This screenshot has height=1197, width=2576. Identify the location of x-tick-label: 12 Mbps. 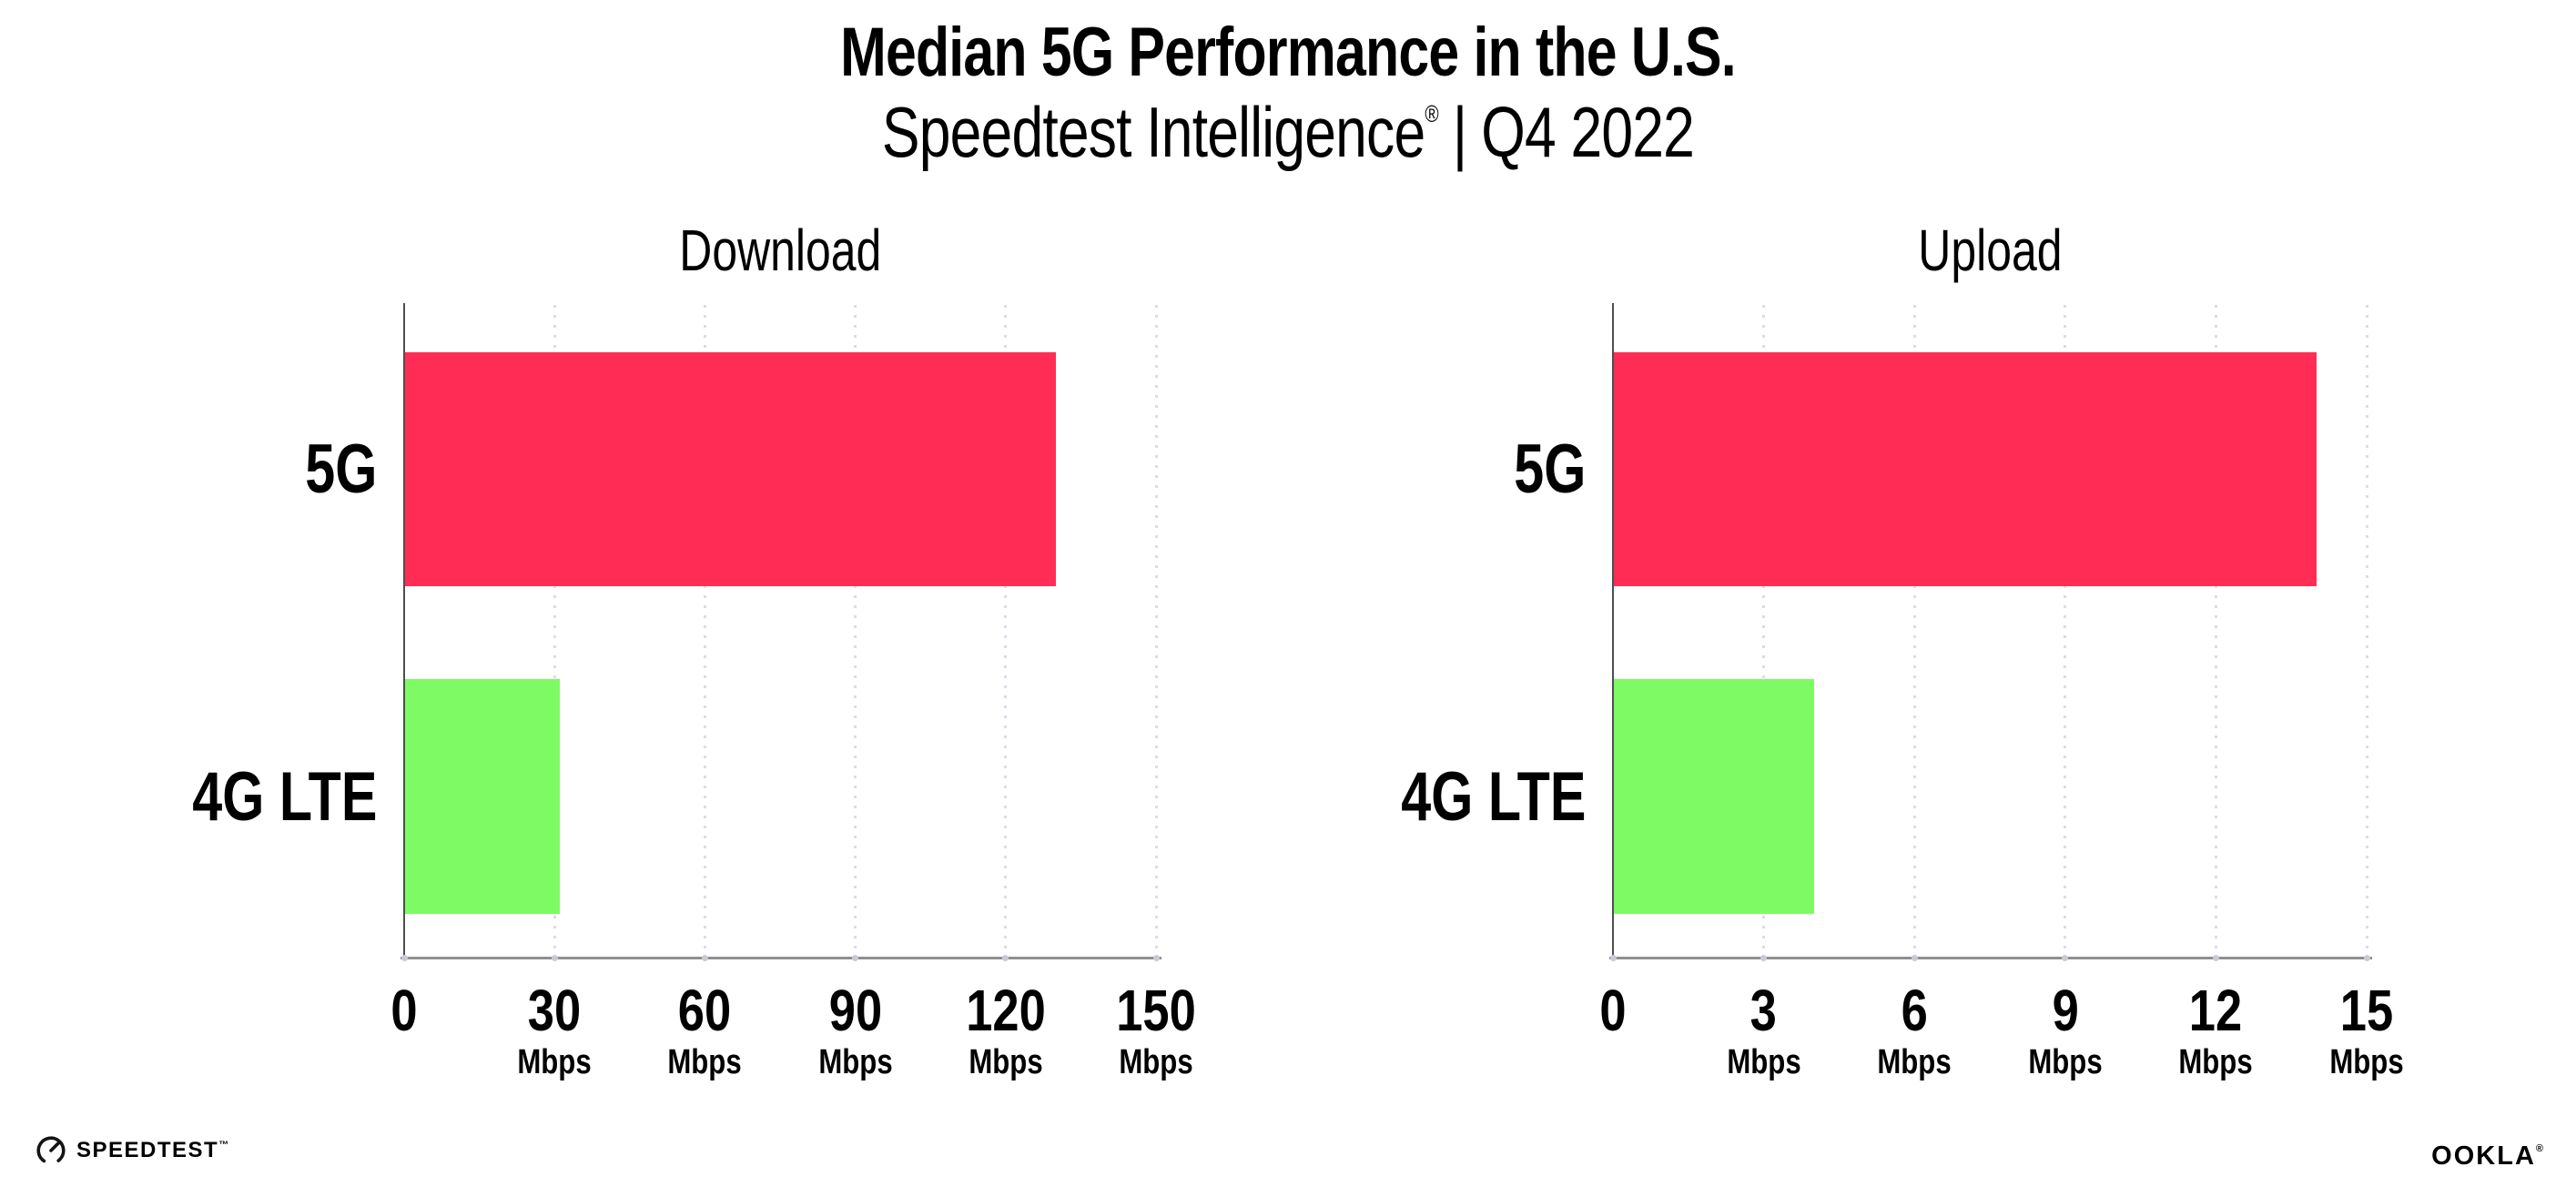
(2216, 1032).